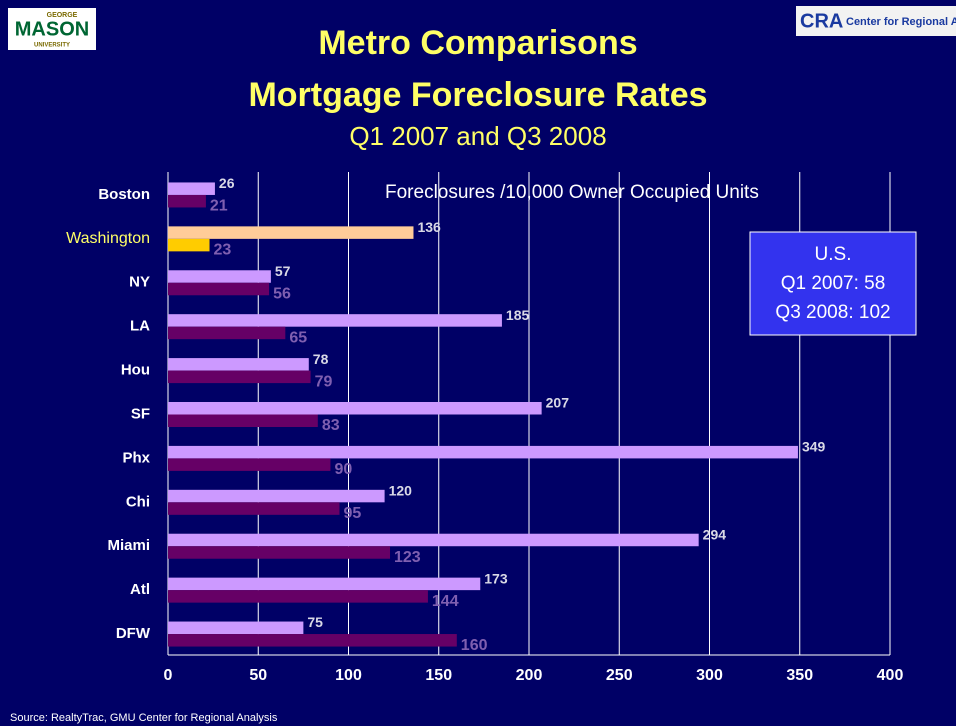 The height and width of the screenshot is (726, 956). Describe the element at coordinates (124, 194) in the screenshot. I see `y-tick-label: Boston` at that location.